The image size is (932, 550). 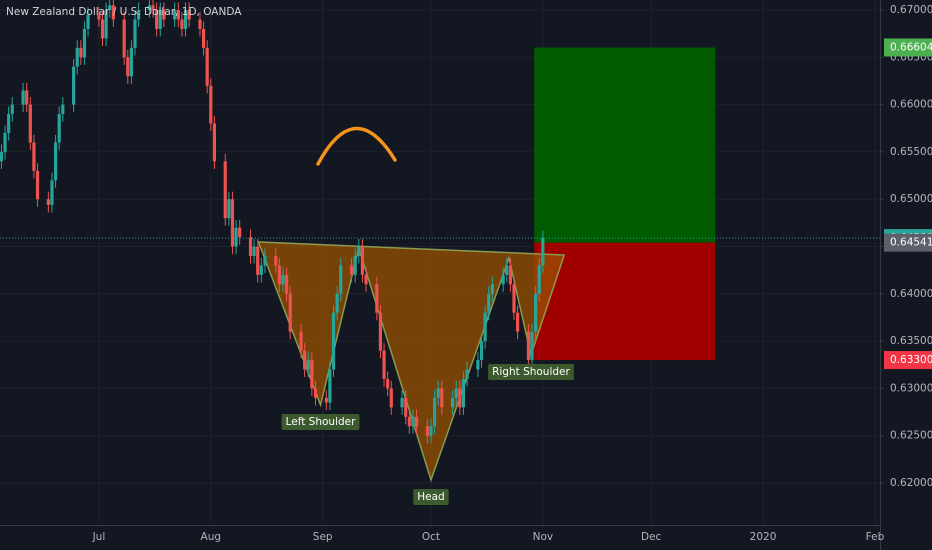 I want to click on annotation-label: Left Shoulder, so click(x=321, y=422).